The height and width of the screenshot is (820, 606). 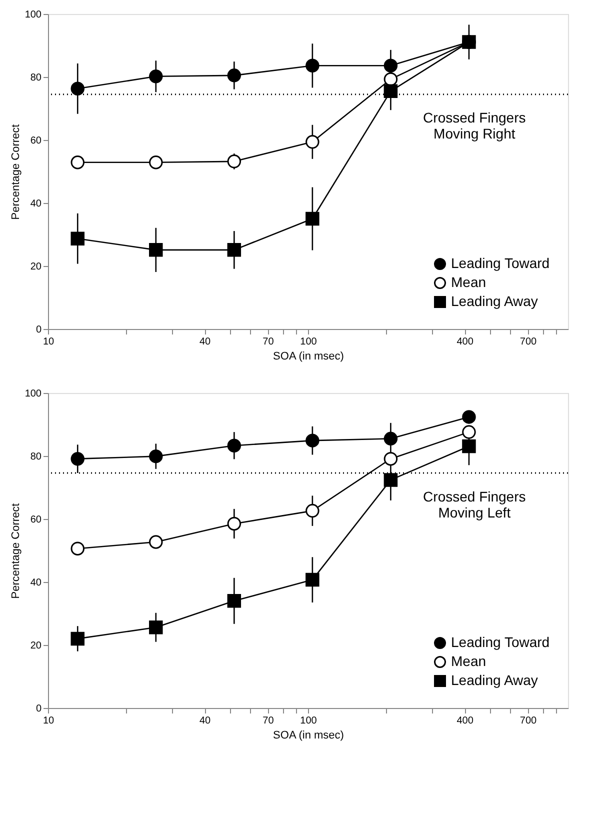 I want to click on annotation: Crossed Fingers Moving Left, so click(x=474, y=504).